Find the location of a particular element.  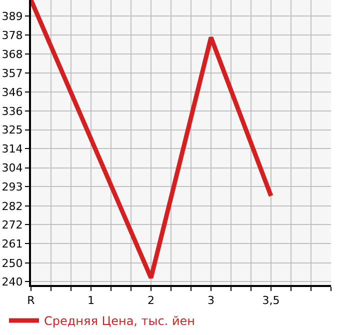

y-tick-label: 325 is located at coordinates (12, 130).